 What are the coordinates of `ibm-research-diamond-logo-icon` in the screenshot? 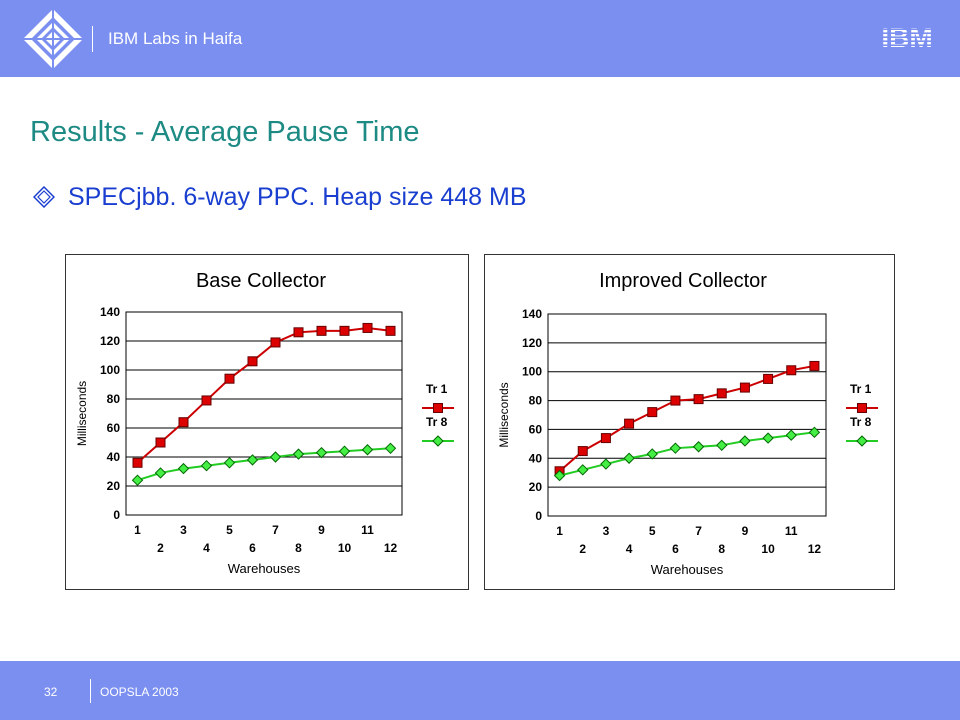 It's located at (53, 39).